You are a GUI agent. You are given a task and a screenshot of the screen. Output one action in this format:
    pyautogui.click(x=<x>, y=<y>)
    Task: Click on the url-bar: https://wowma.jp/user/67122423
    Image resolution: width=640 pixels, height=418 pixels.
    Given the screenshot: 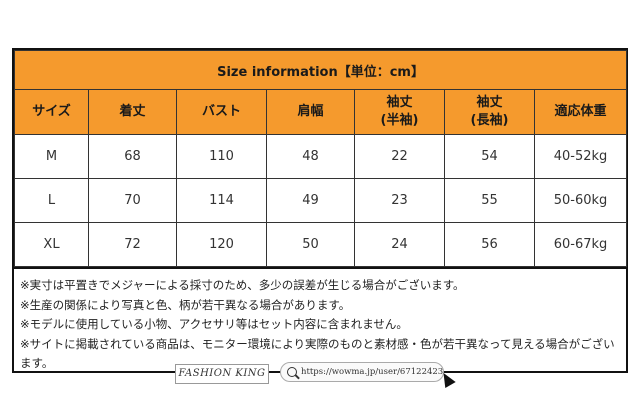 What is the action you would take?
    pyautogui.click(x=362, y=372)
    